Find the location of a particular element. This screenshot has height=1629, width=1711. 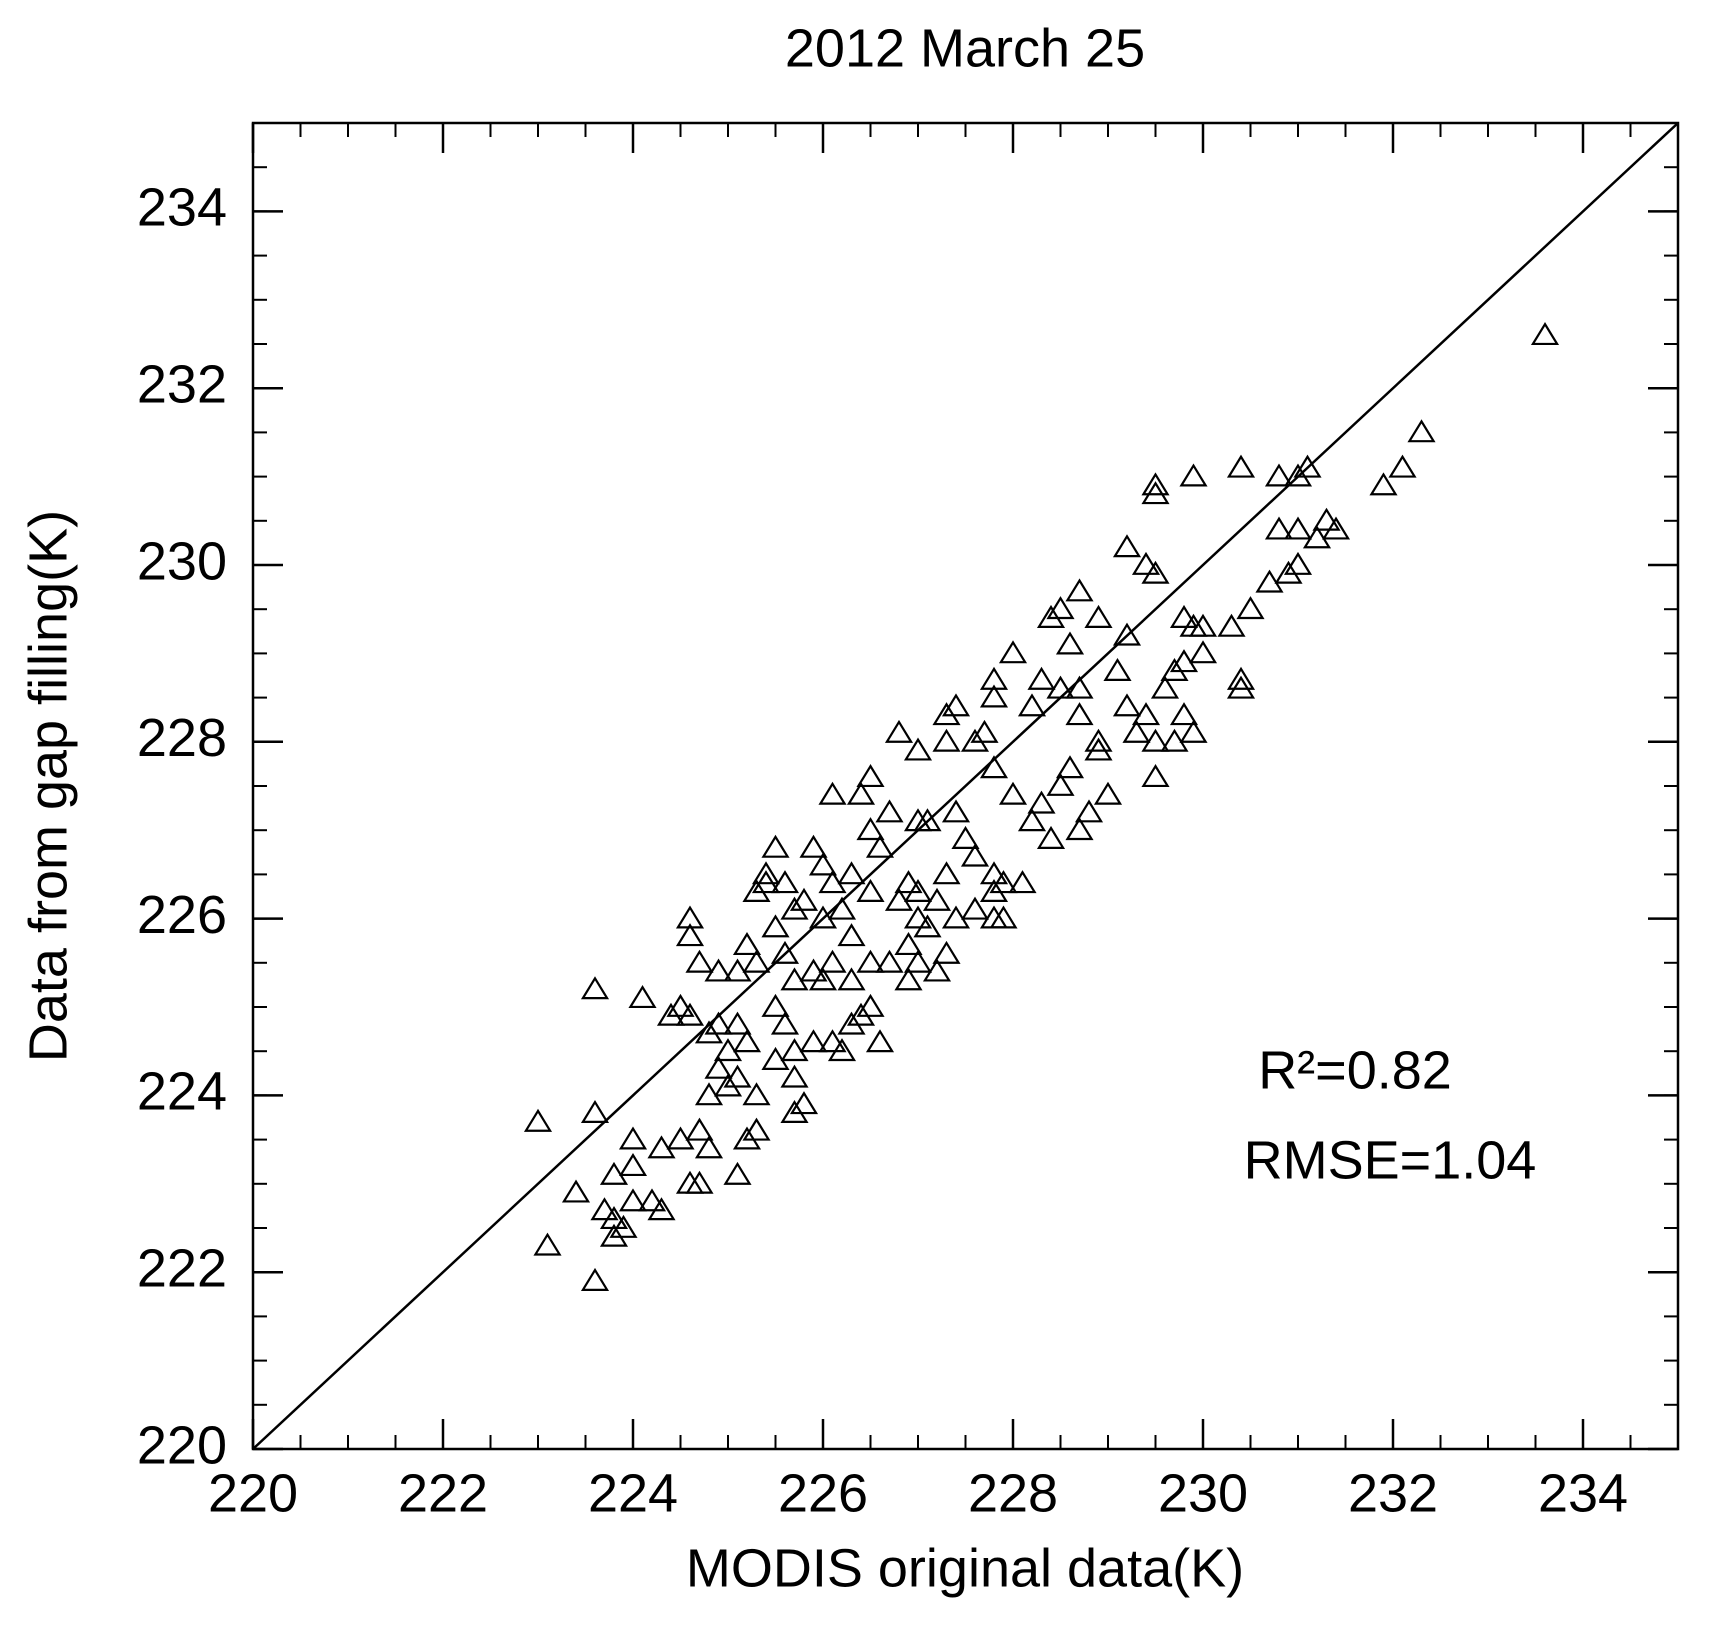

annotation: RMSE=1.04 is located at coordinates (1390, 1160).